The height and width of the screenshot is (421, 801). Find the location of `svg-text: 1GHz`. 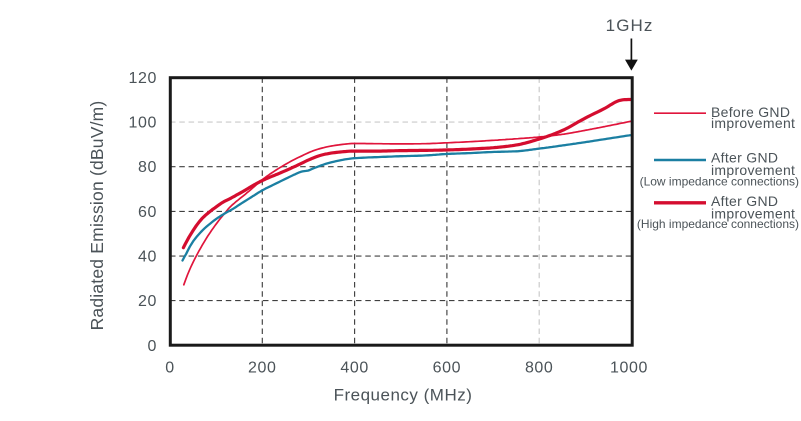

svg-text: 1GHz is located at coordinates (630, 25).